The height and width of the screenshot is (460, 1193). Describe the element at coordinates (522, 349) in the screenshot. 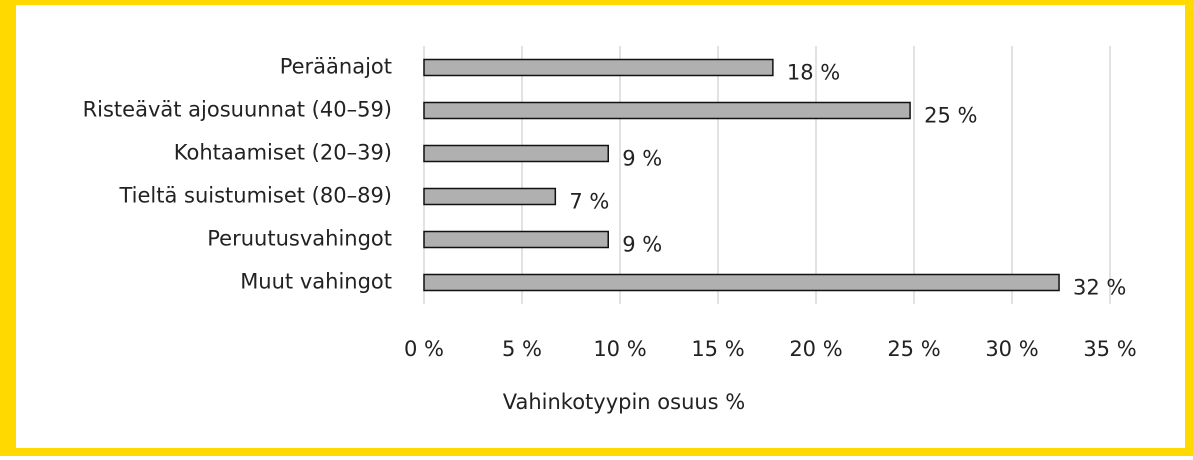

I see `x-tick-label: 5 %` at that location.